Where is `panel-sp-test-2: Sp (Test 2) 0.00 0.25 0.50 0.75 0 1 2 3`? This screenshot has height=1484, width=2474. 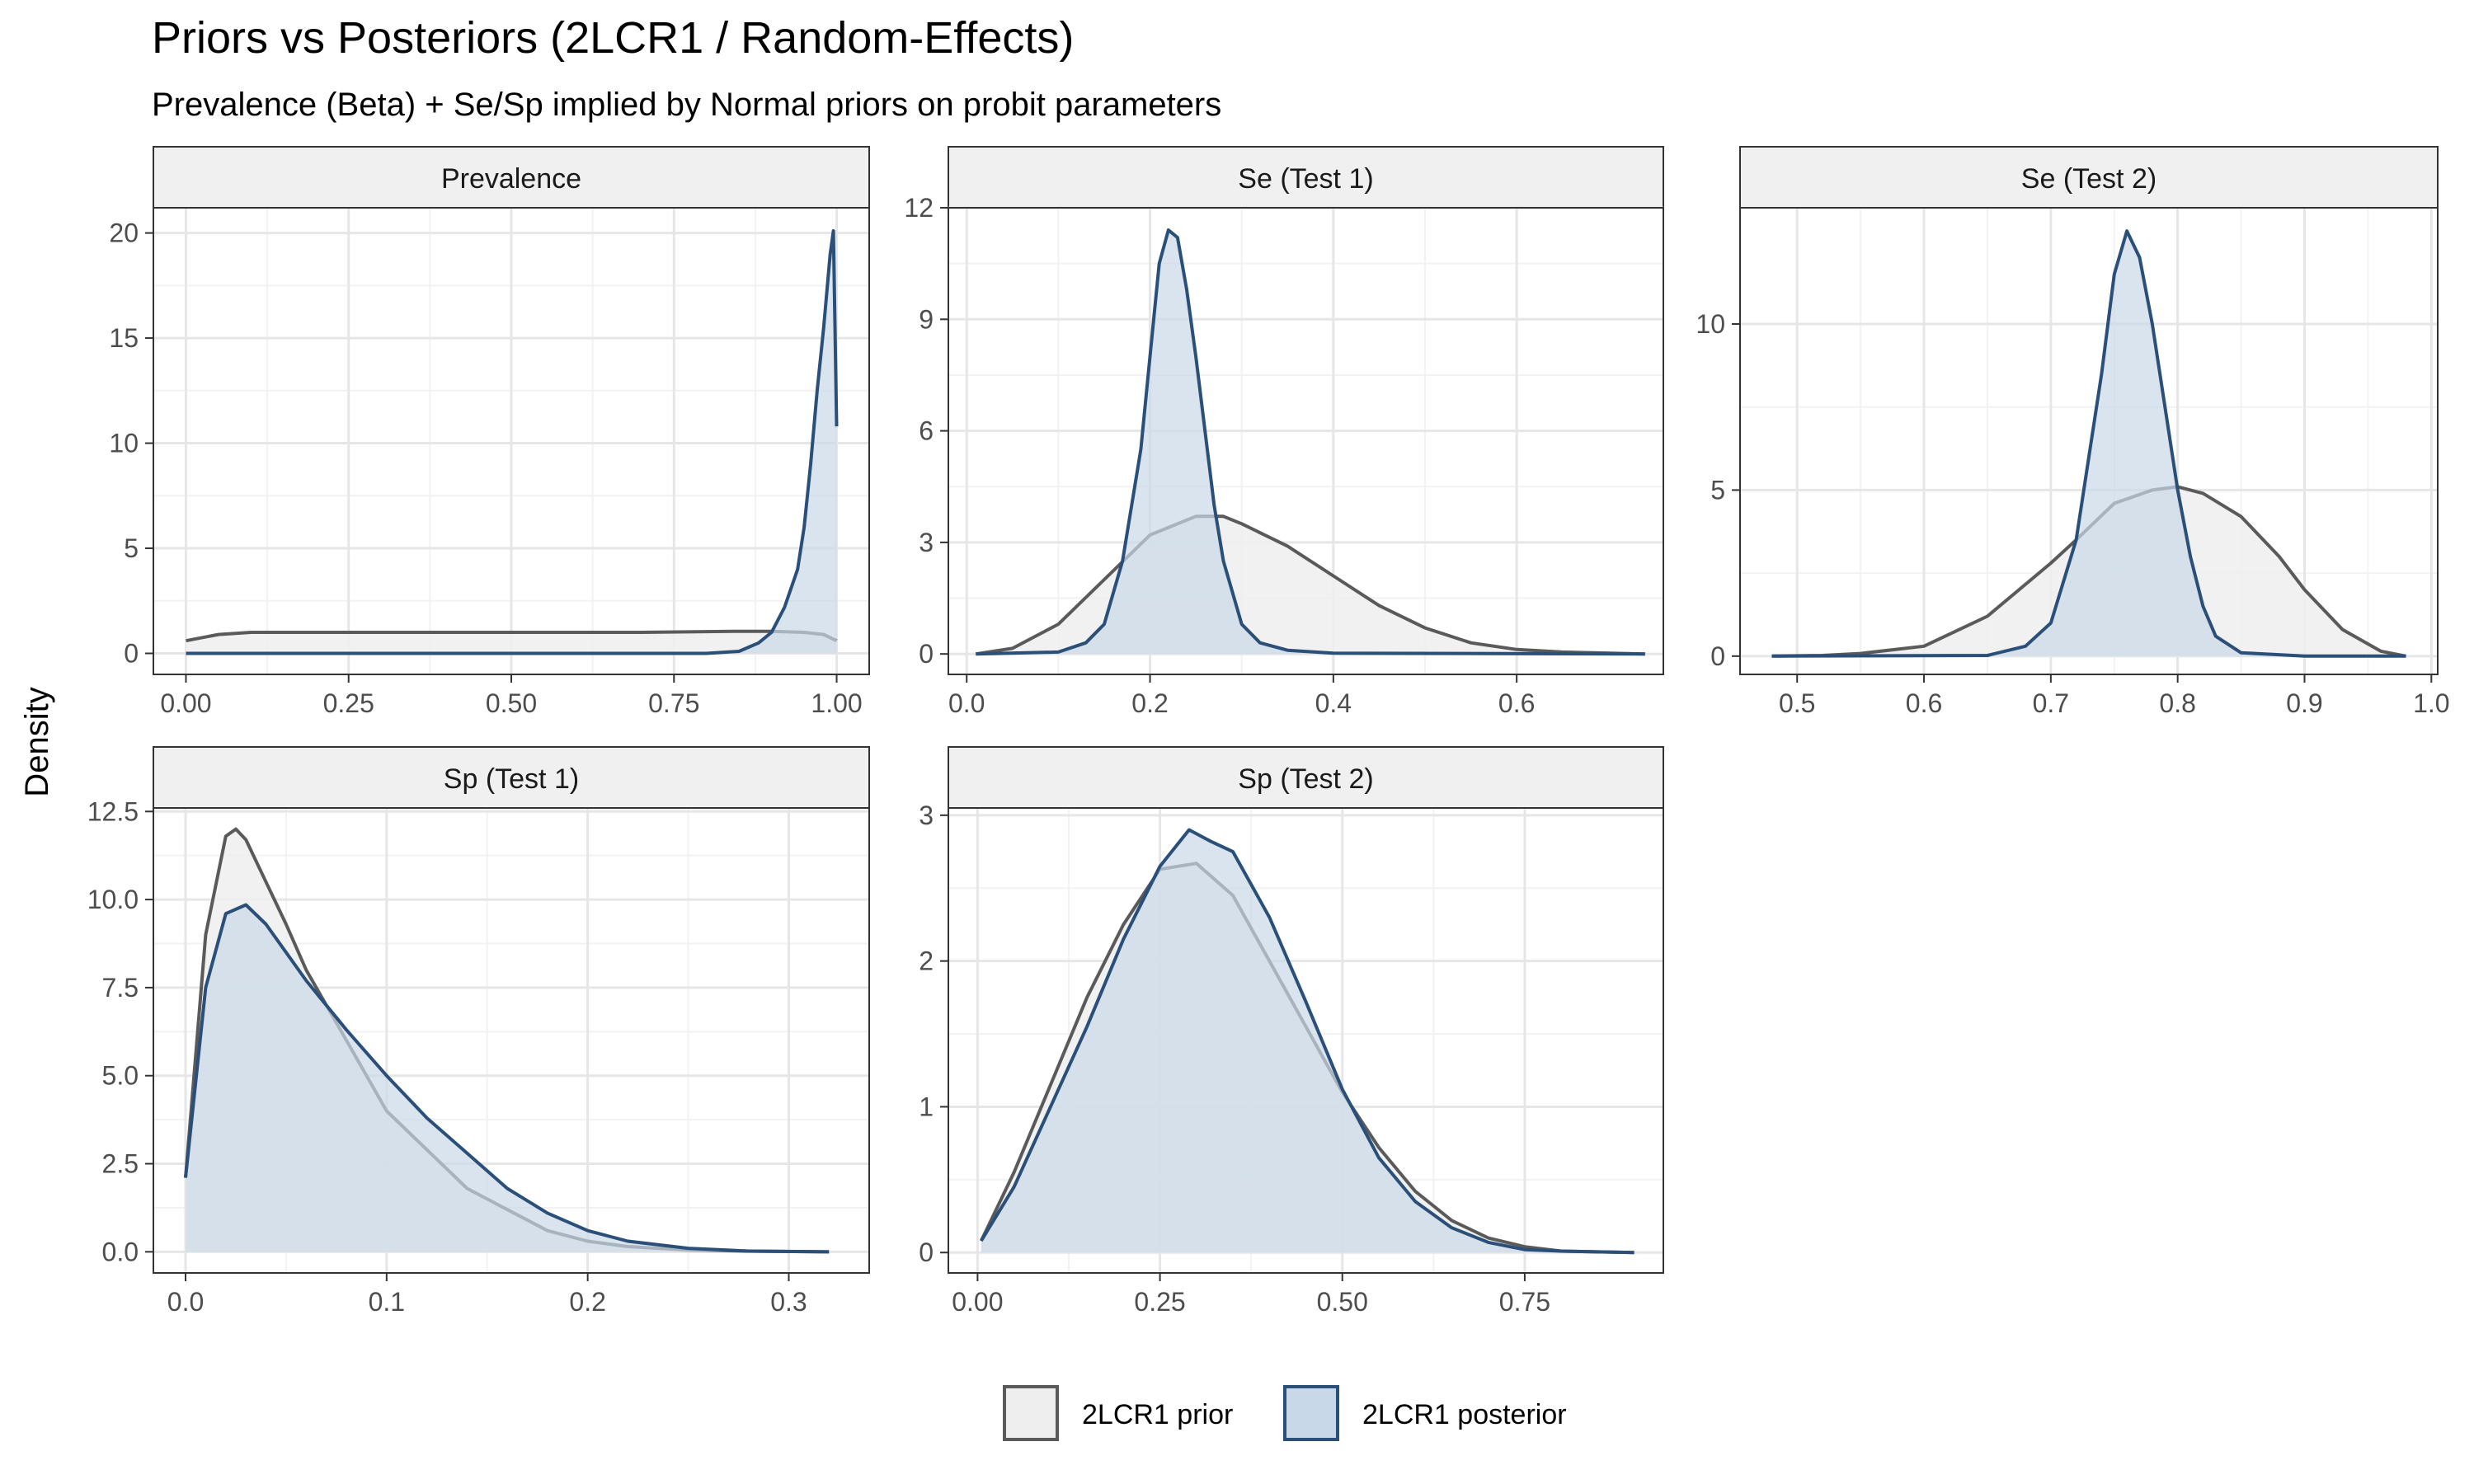
panel-sp-test-2: Sp (Test 2) 0.00 0.25 0.50 0.75 0 1 2 3 is located at coordinates (1291, 1031).